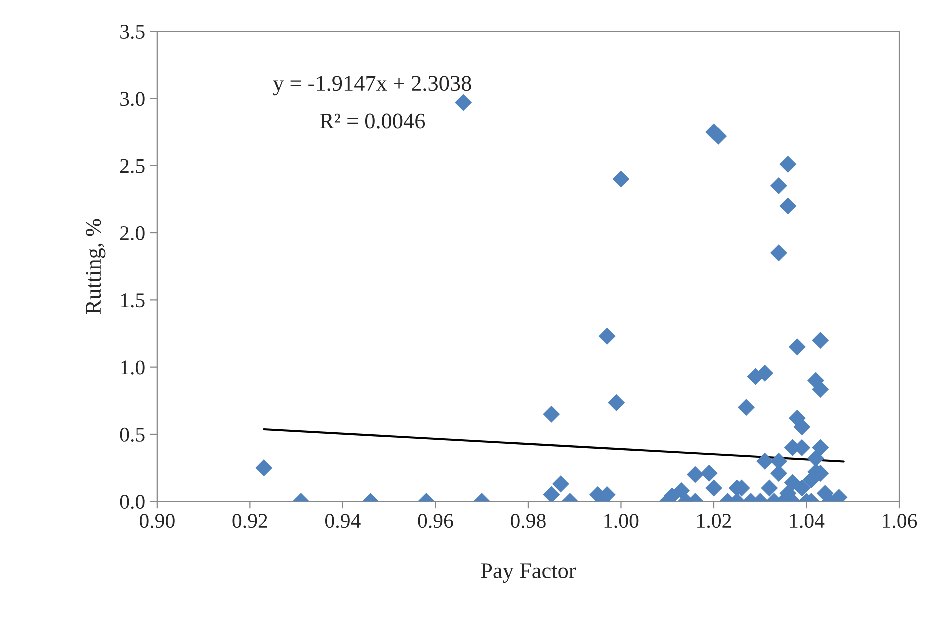  What do you see at coordinates (133, 301) in the screenshot?
I see `y-tick-label: 1.5` at bounding box center [133, 301].